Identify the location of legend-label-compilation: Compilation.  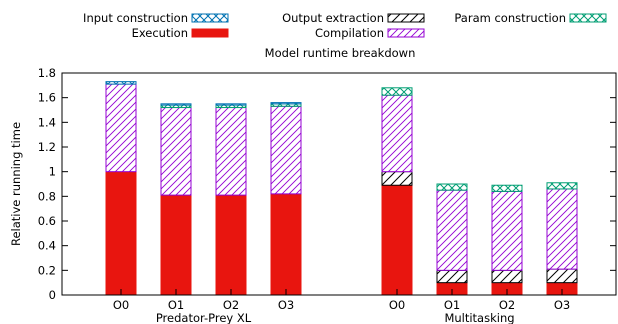
(349, 33).